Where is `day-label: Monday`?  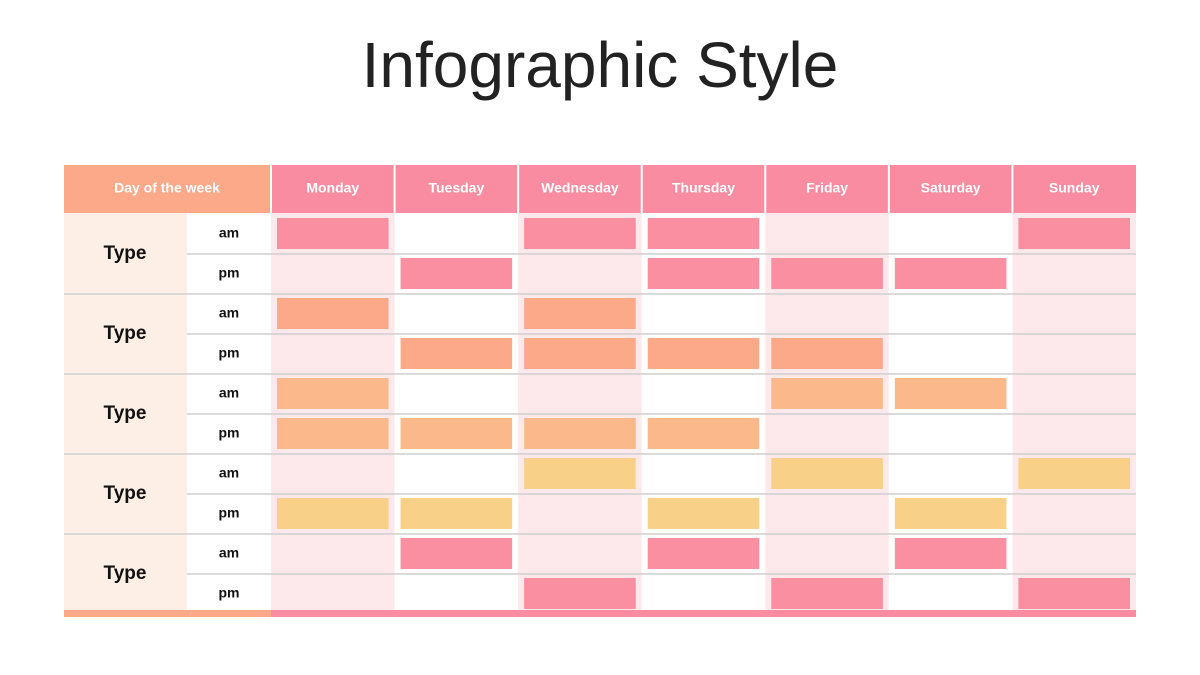 day-label: Monday is located at coordinates (332, 188).